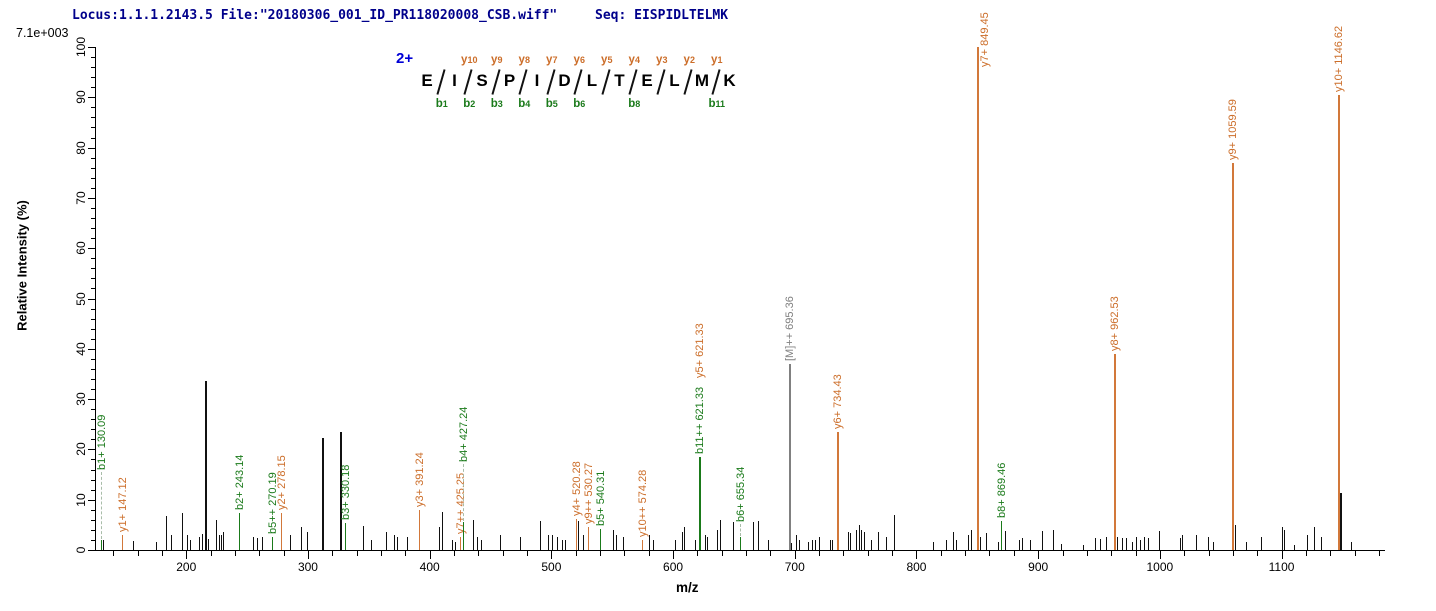 The width and height of the screenshot is (1436, 611). Describe the element at coordinates (1339, 58) in the screenshot. I see `peak-label: y10+ 1146.62` at that location.